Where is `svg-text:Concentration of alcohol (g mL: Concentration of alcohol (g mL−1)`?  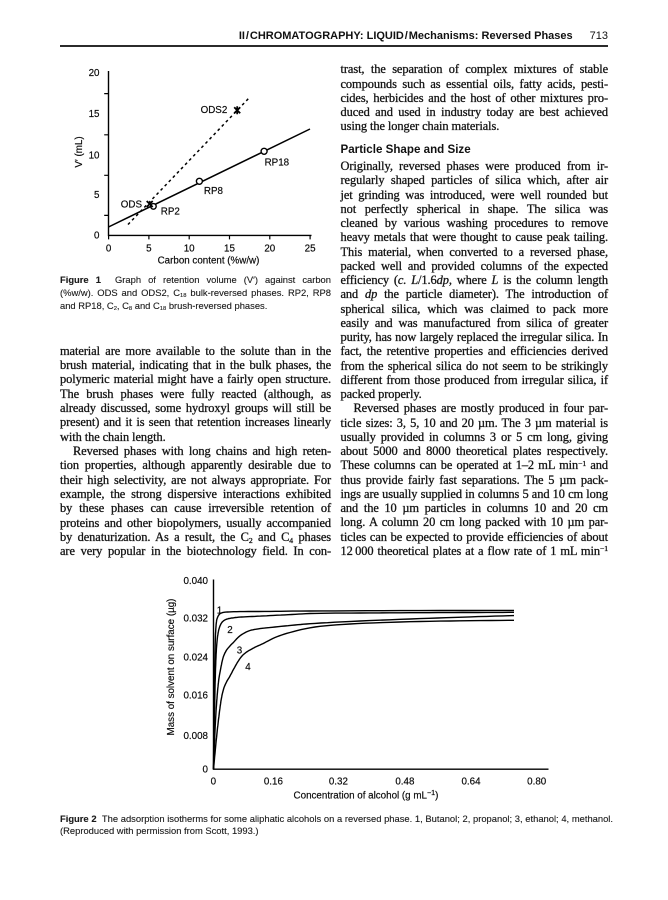
svg-text:Concentration of alcohol (g mL: Concentration of alcohol (g mL−1) is located at coordinates (366, 795).